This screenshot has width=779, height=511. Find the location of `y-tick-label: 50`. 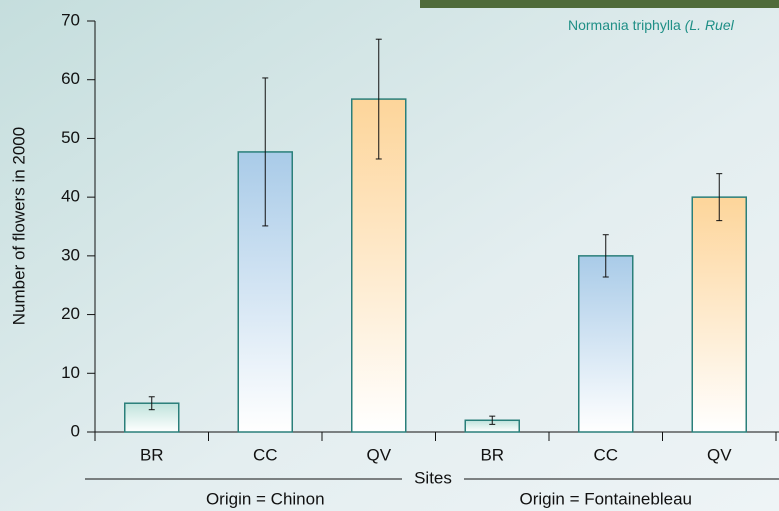

y-tick-label: 50 is located at coordinates (70, 137).